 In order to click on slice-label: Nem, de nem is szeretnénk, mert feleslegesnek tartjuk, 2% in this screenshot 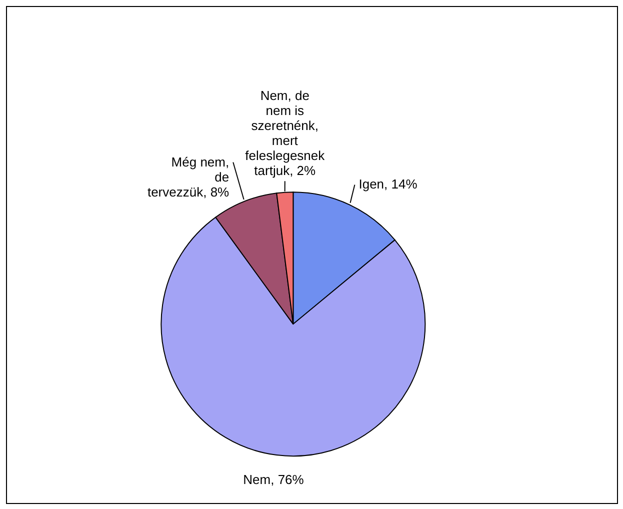, I will do `click(285, 133)`.